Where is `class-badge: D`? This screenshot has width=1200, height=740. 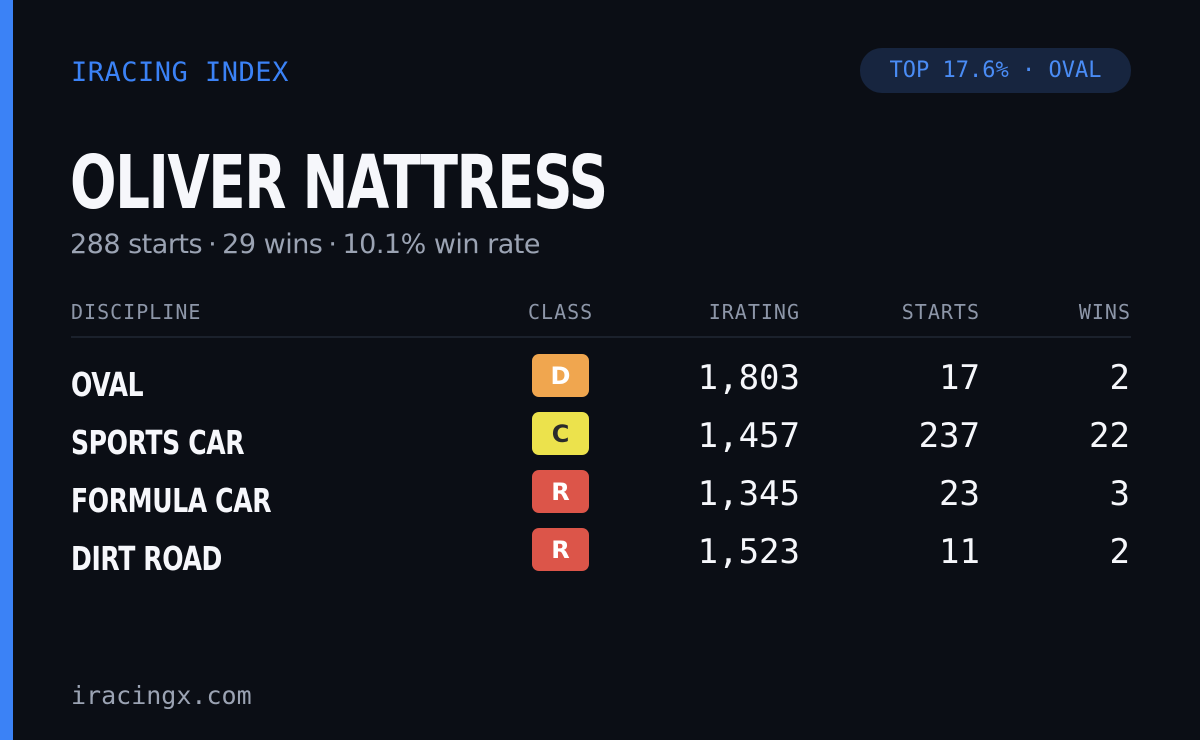
class-badge: D is located at coordinates (560, 375).